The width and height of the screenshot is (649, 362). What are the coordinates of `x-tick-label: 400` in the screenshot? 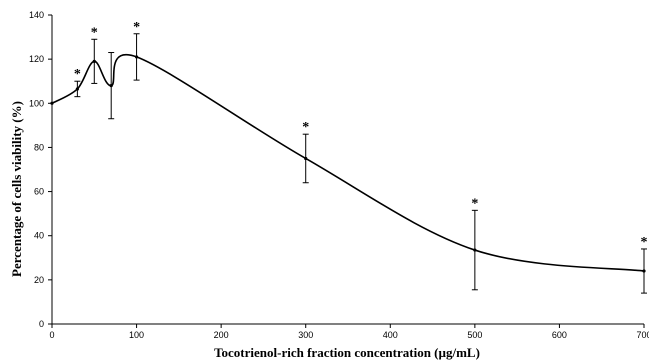 It's located at (390, 335).